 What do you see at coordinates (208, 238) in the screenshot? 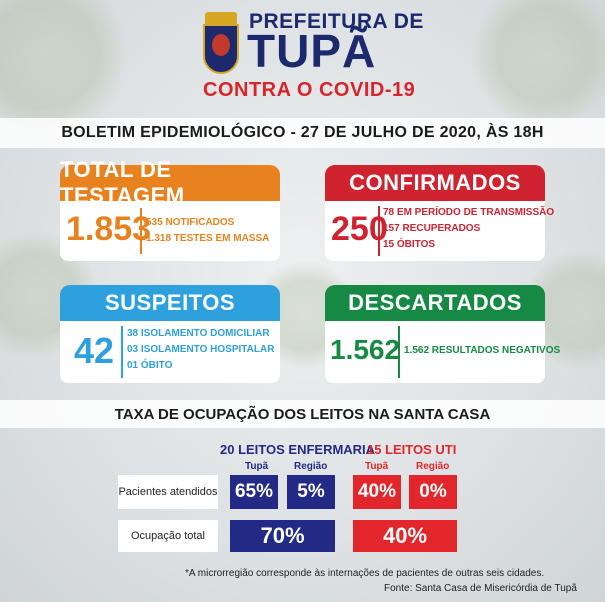
I see `card-testagem-line: 1.318 TESTES EM MASSA` at bounding box center [208, 238].